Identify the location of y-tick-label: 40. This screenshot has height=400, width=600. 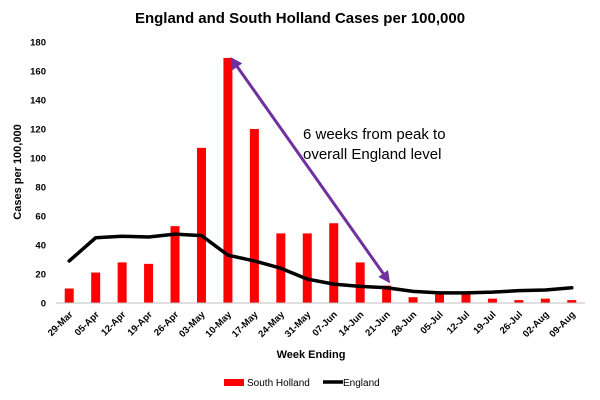
(40, 246).